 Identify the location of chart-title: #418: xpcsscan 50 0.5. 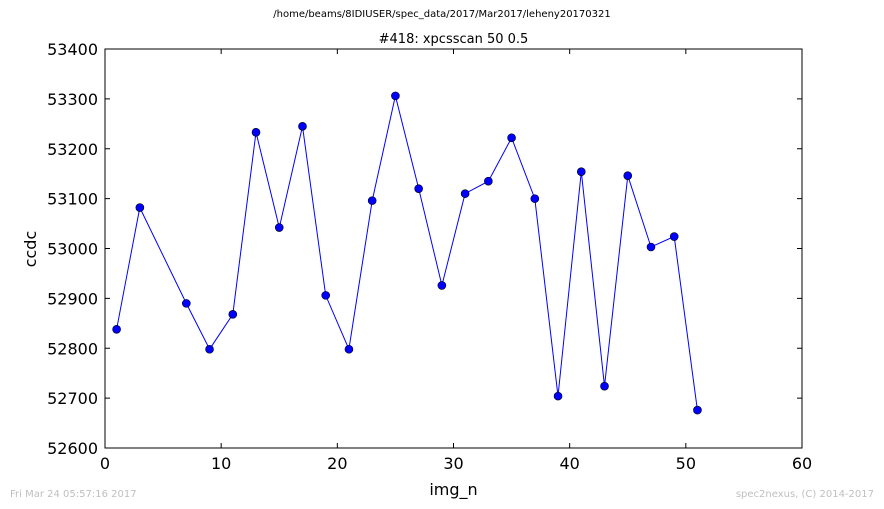
(454, 39).